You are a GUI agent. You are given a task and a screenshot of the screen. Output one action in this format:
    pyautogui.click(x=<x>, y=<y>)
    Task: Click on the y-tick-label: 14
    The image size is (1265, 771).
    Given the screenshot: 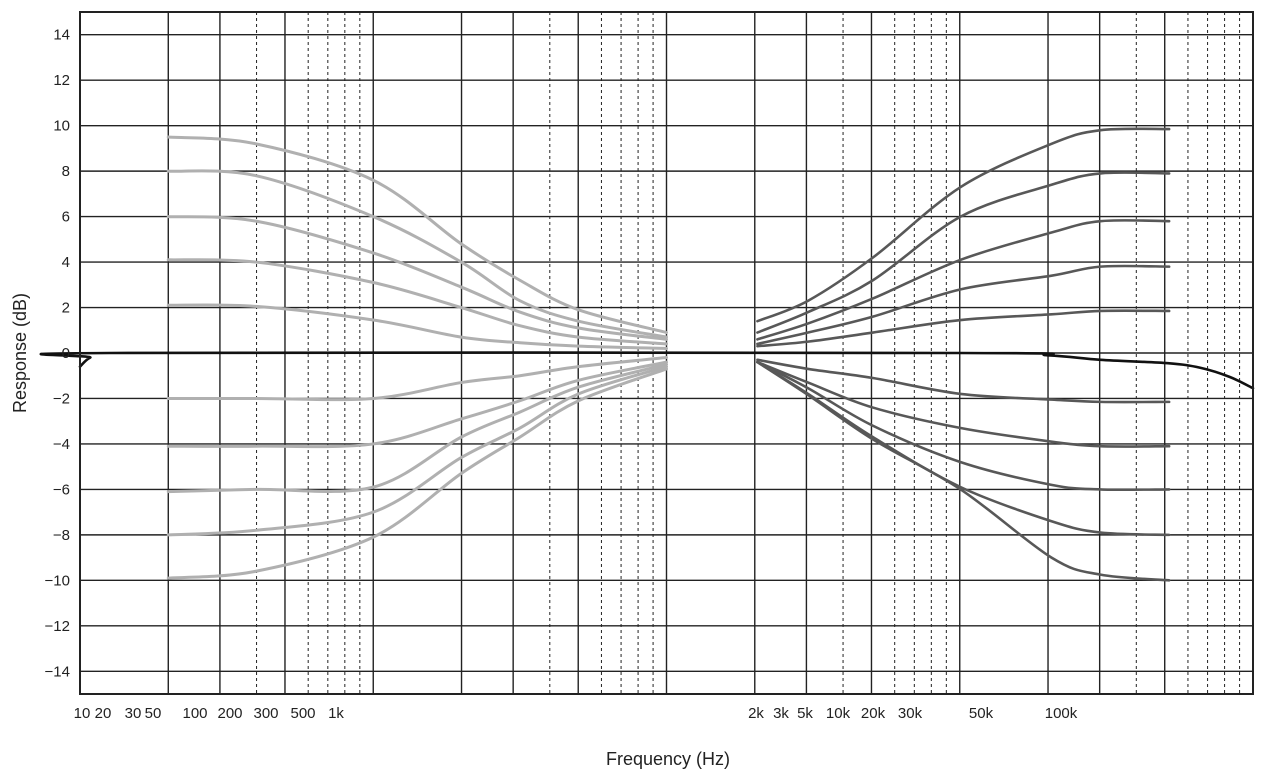 What is the action you would take?
    pyautogui.click(x=61, y=35)
    